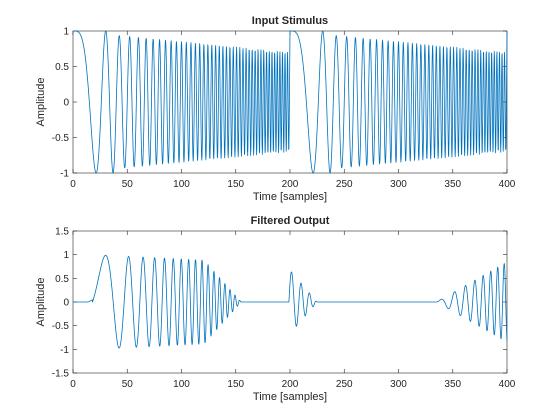  What do you see at coordinates (62, 232) in the screenshot?
I see `y-tick-label: 1.5` at bounding box center [62, 232].